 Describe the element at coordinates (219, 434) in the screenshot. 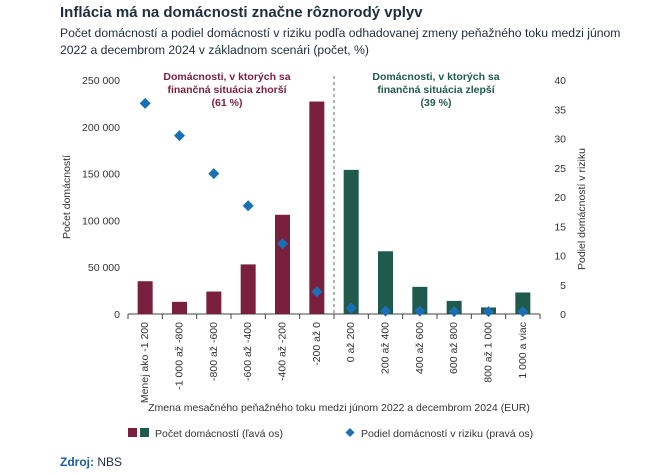

I see `legend-label-count: Počet domácností (ľavá os)` at that location.